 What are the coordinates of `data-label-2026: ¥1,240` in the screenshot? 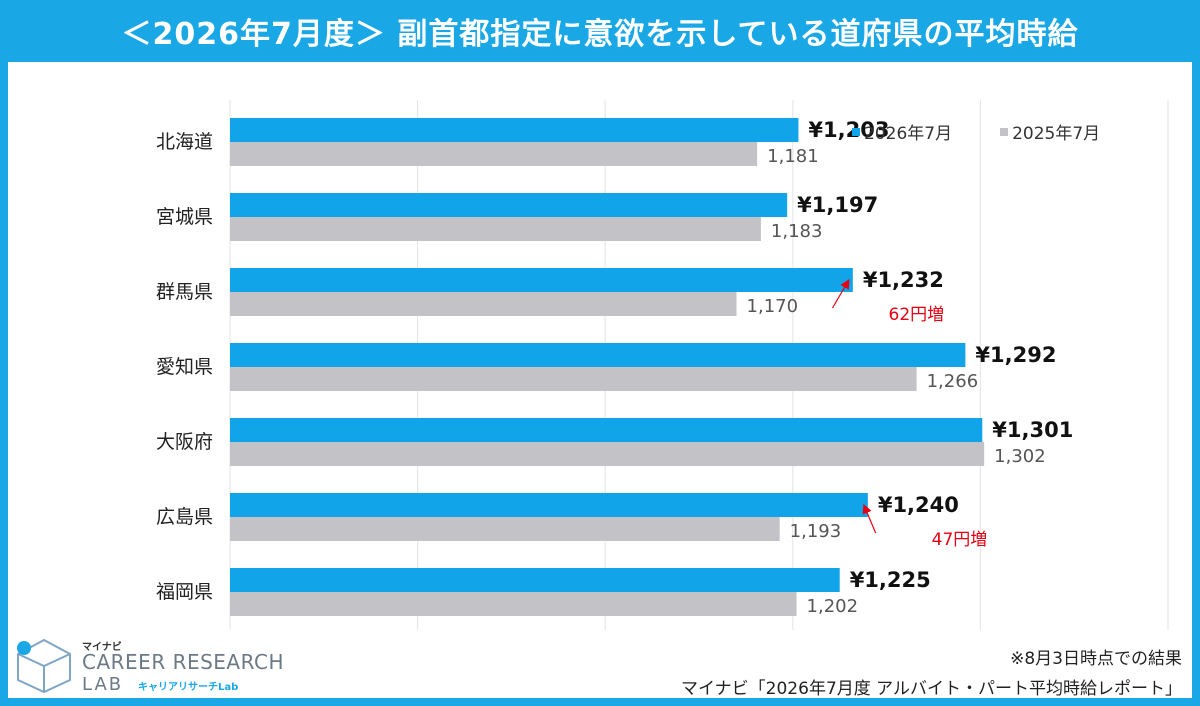 It's located at (918, 505).